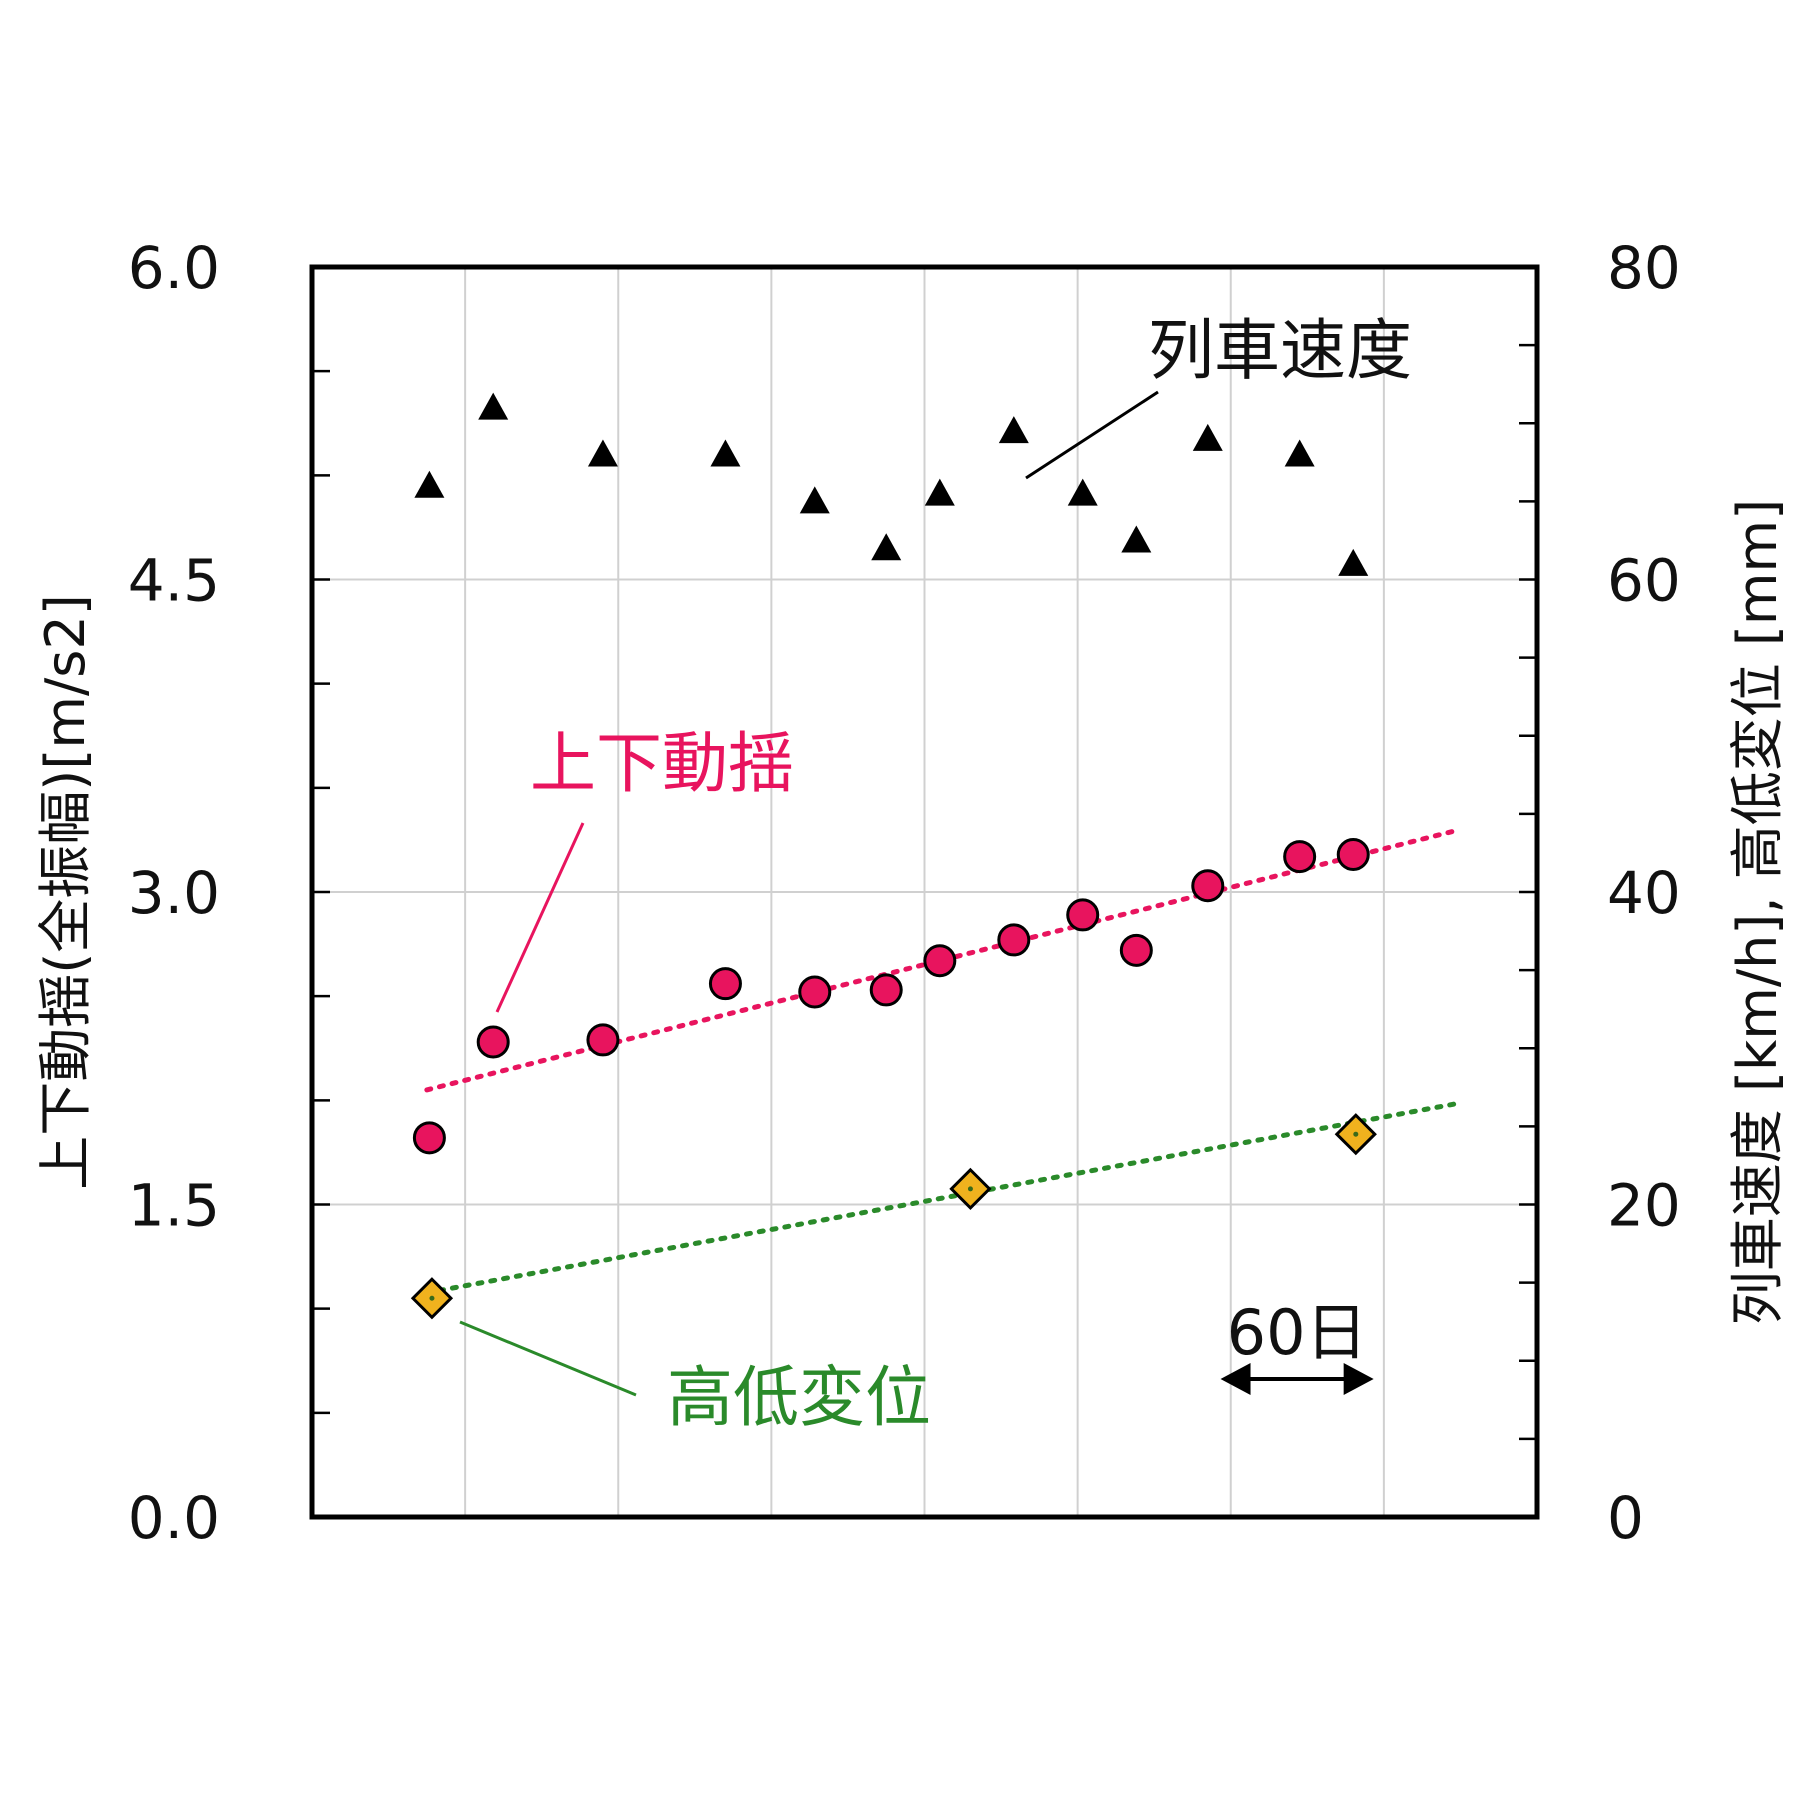 Image resolution: width=1800 pixels, height=1800 pixels. What do you see at coordinates (493, 1042) in the screenshot?
I see `上下動揺-point-2` at bounding box center [493, 1042].